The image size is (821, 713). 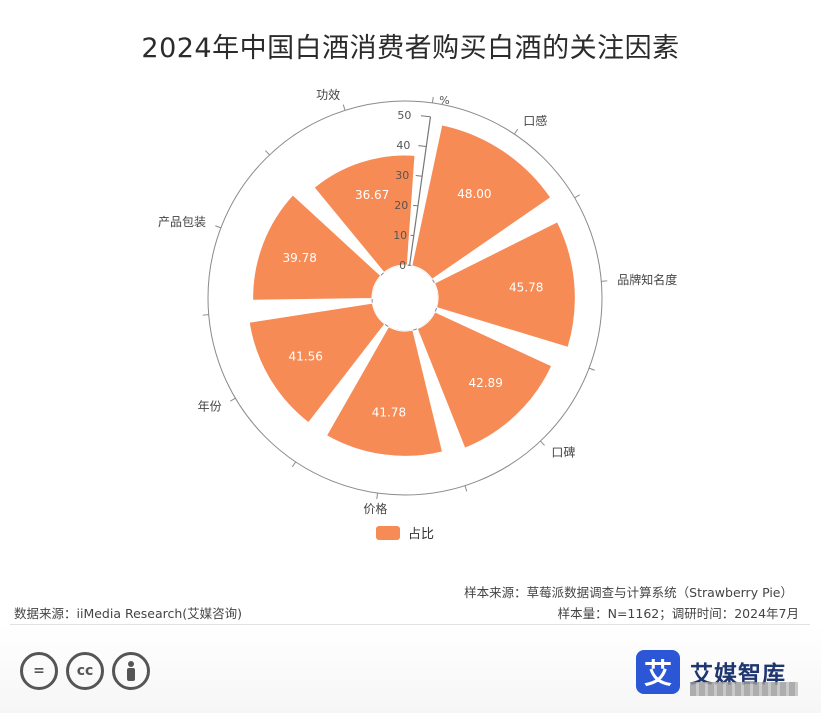 What do you see at coordinates (405, 532) in the screenshot?
I see `legend: 占比` at bounding box center [405, 532].